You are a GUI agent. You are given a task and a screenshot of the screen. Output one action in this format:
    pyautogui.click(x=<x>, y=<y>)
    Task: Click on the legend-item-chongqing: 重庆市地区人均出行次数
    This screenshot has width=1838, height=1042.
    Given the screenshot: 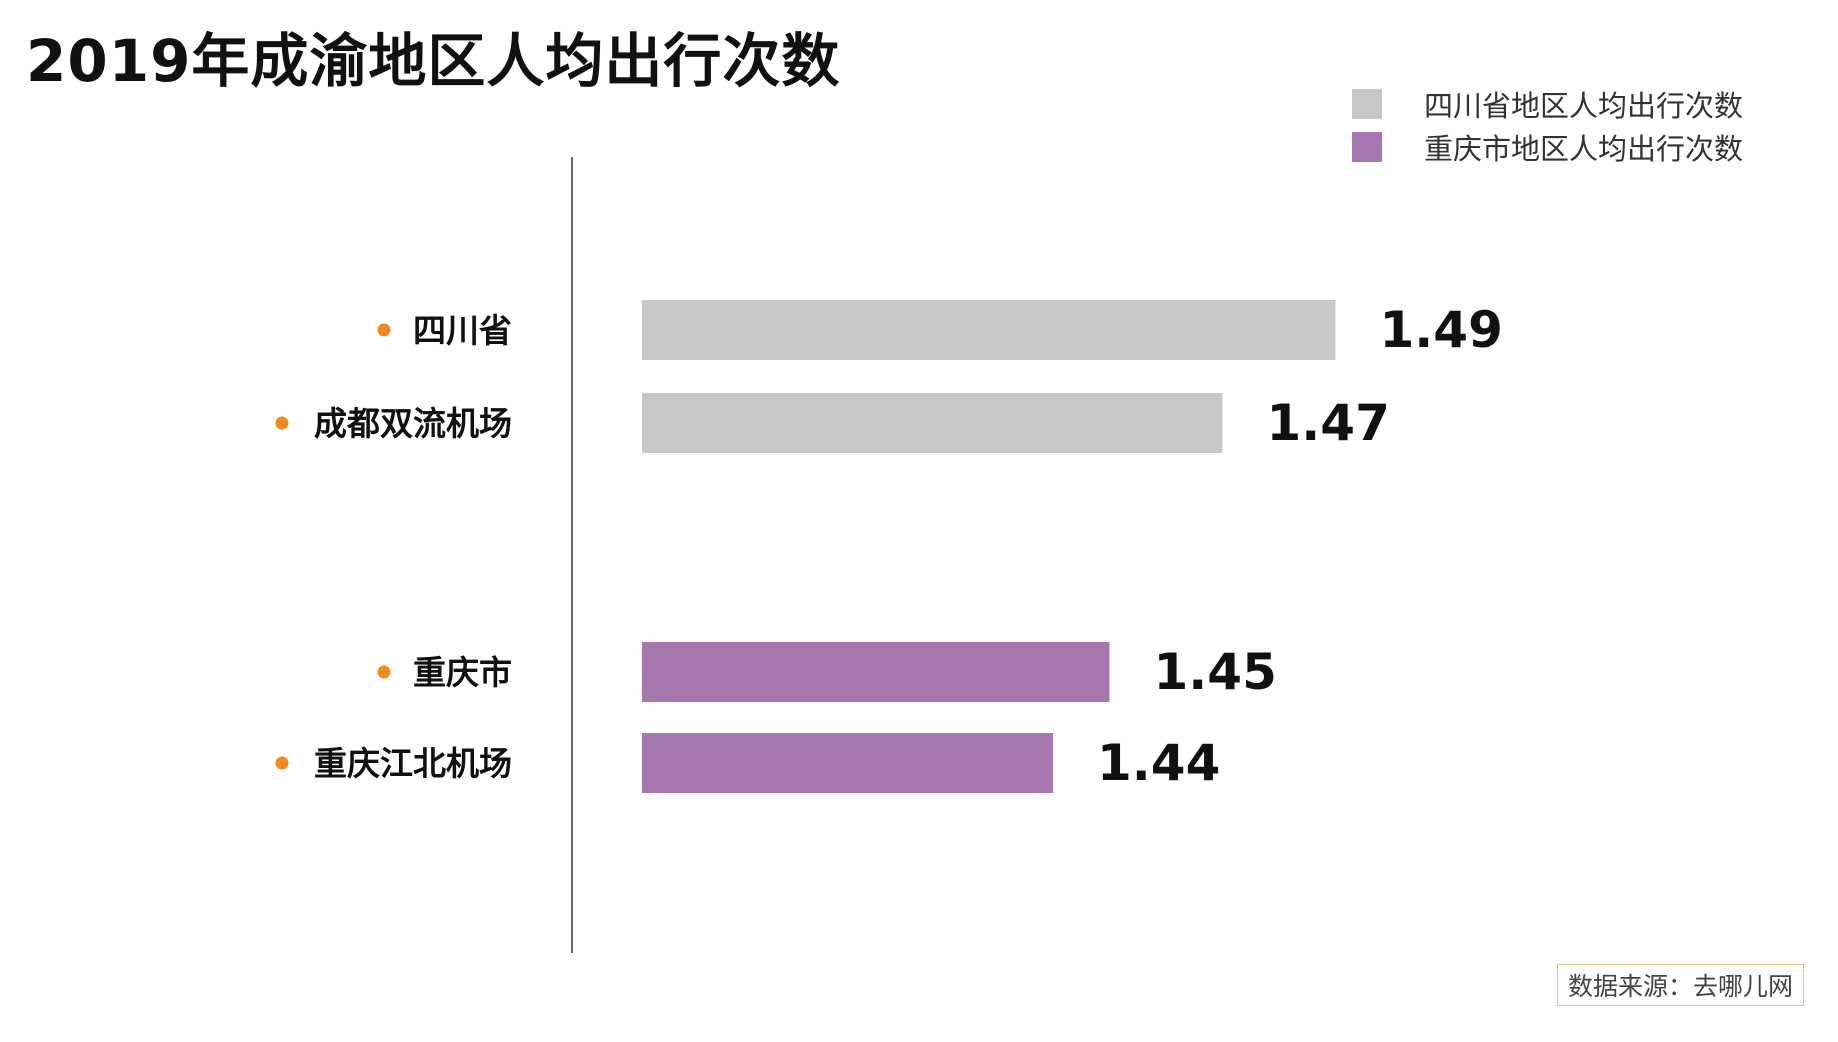 What is the action you would take?
    pyautogui.click(x=1547, y=146)
    